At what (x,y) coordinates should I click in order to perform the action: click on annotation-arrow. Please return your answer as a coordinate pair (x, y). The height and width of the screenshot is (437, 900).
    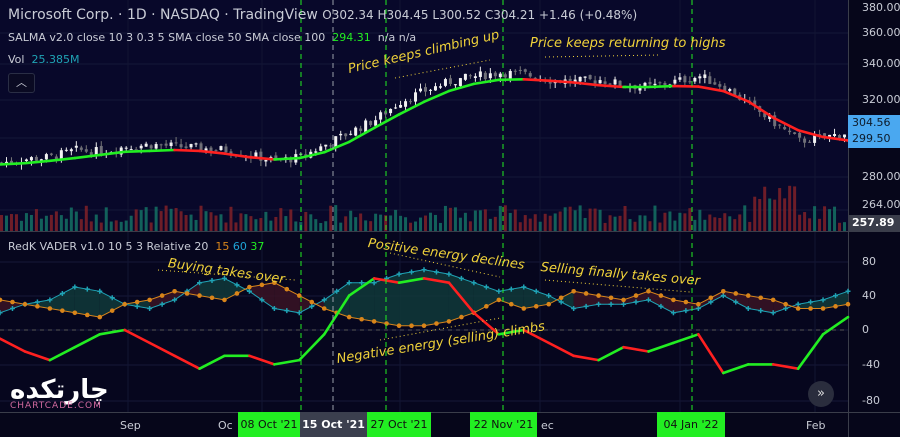
    Looking at the image, I should click on (226, 275).